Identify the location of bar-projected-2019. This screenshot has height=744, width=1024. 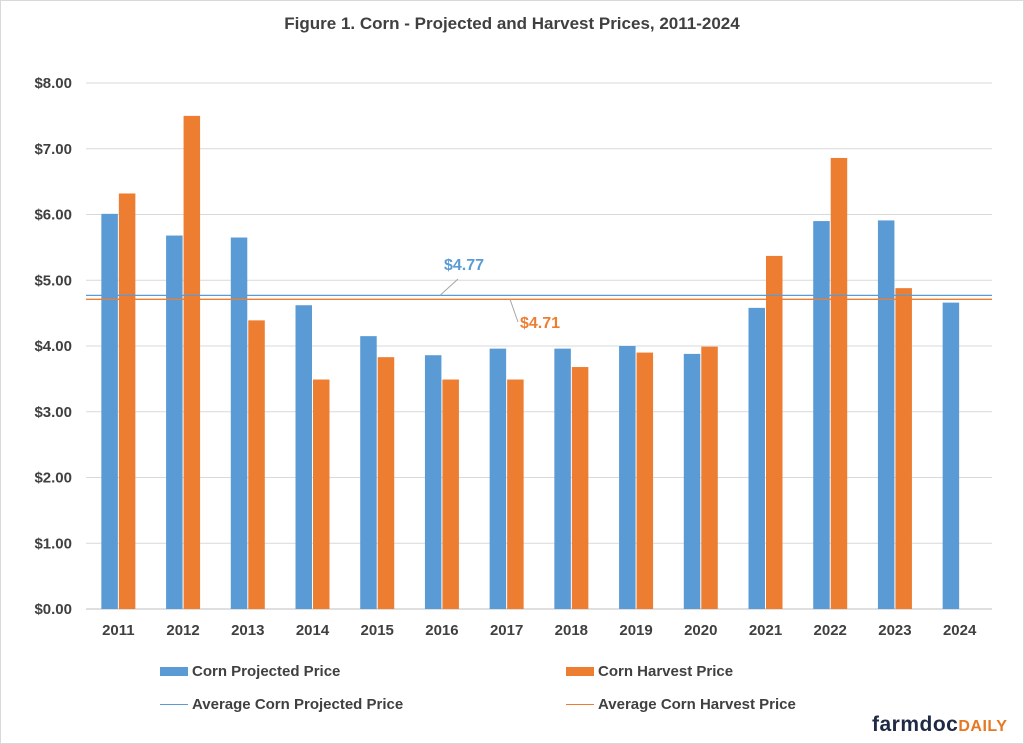
(627, 477).